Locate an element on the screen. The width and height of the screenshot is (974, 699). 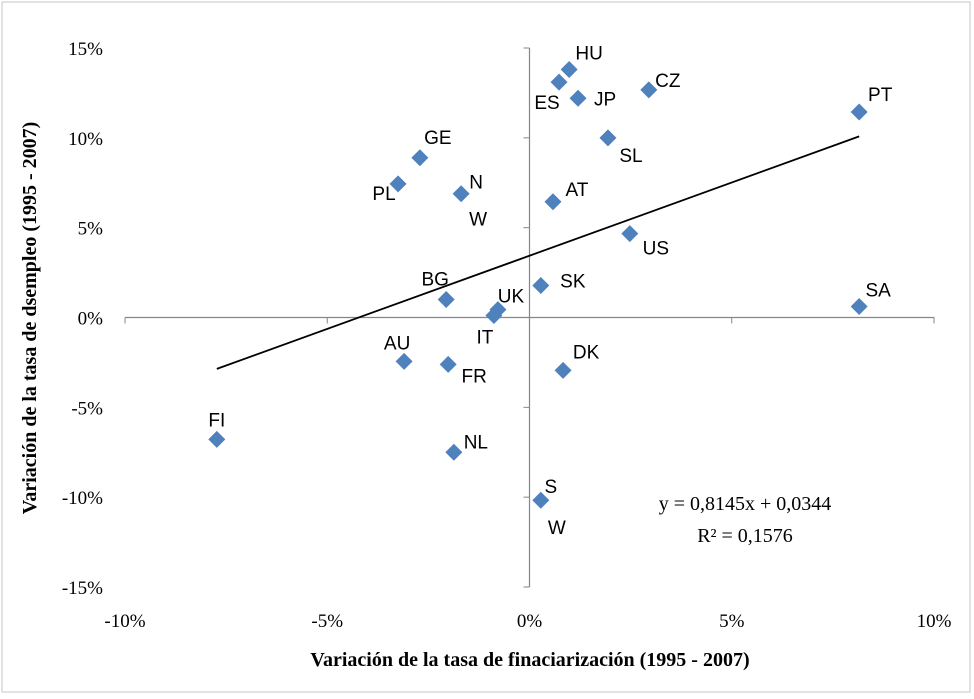
x-tick-label: -5% is located at coordinates (327, 621).